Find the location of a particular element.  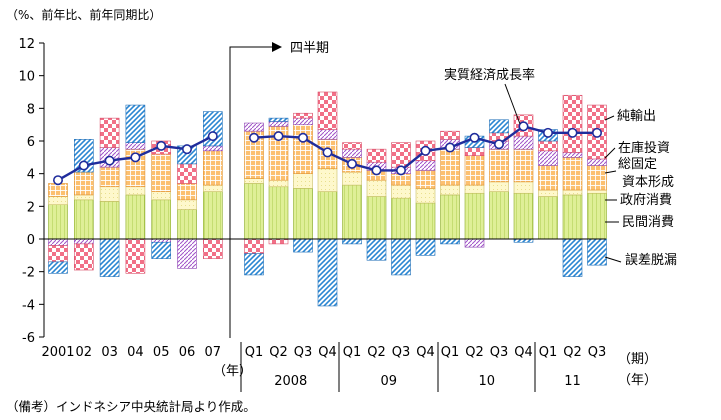

year-group-label: 11 is located at coordinates (572, 381).